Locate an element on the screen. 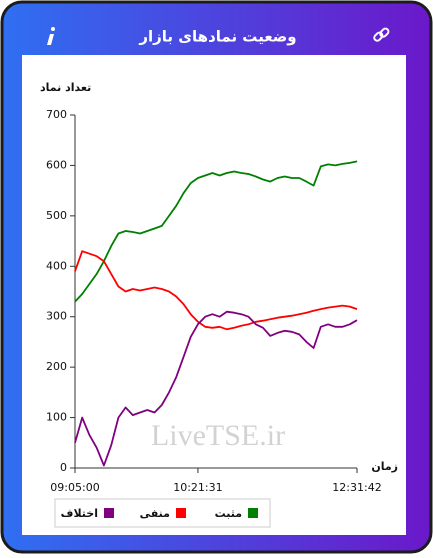  header-title: وضعیت نمادهای بازار is located at coordinates (217, 37).